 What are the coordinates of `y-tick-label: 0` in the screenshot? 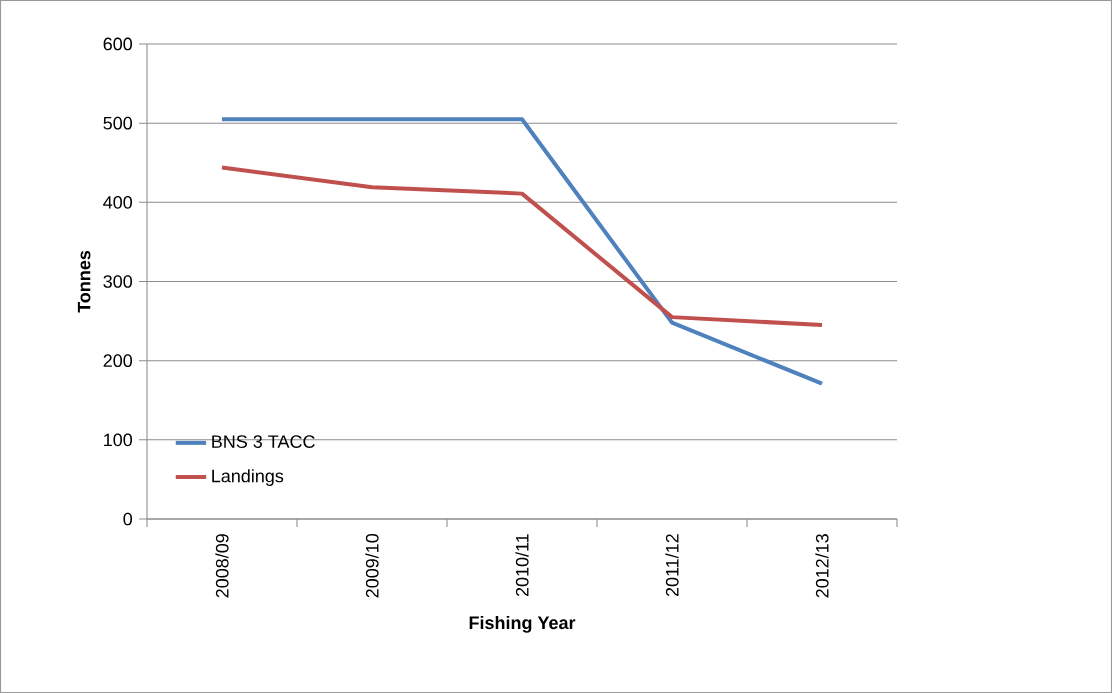 It's located at (128, 519).